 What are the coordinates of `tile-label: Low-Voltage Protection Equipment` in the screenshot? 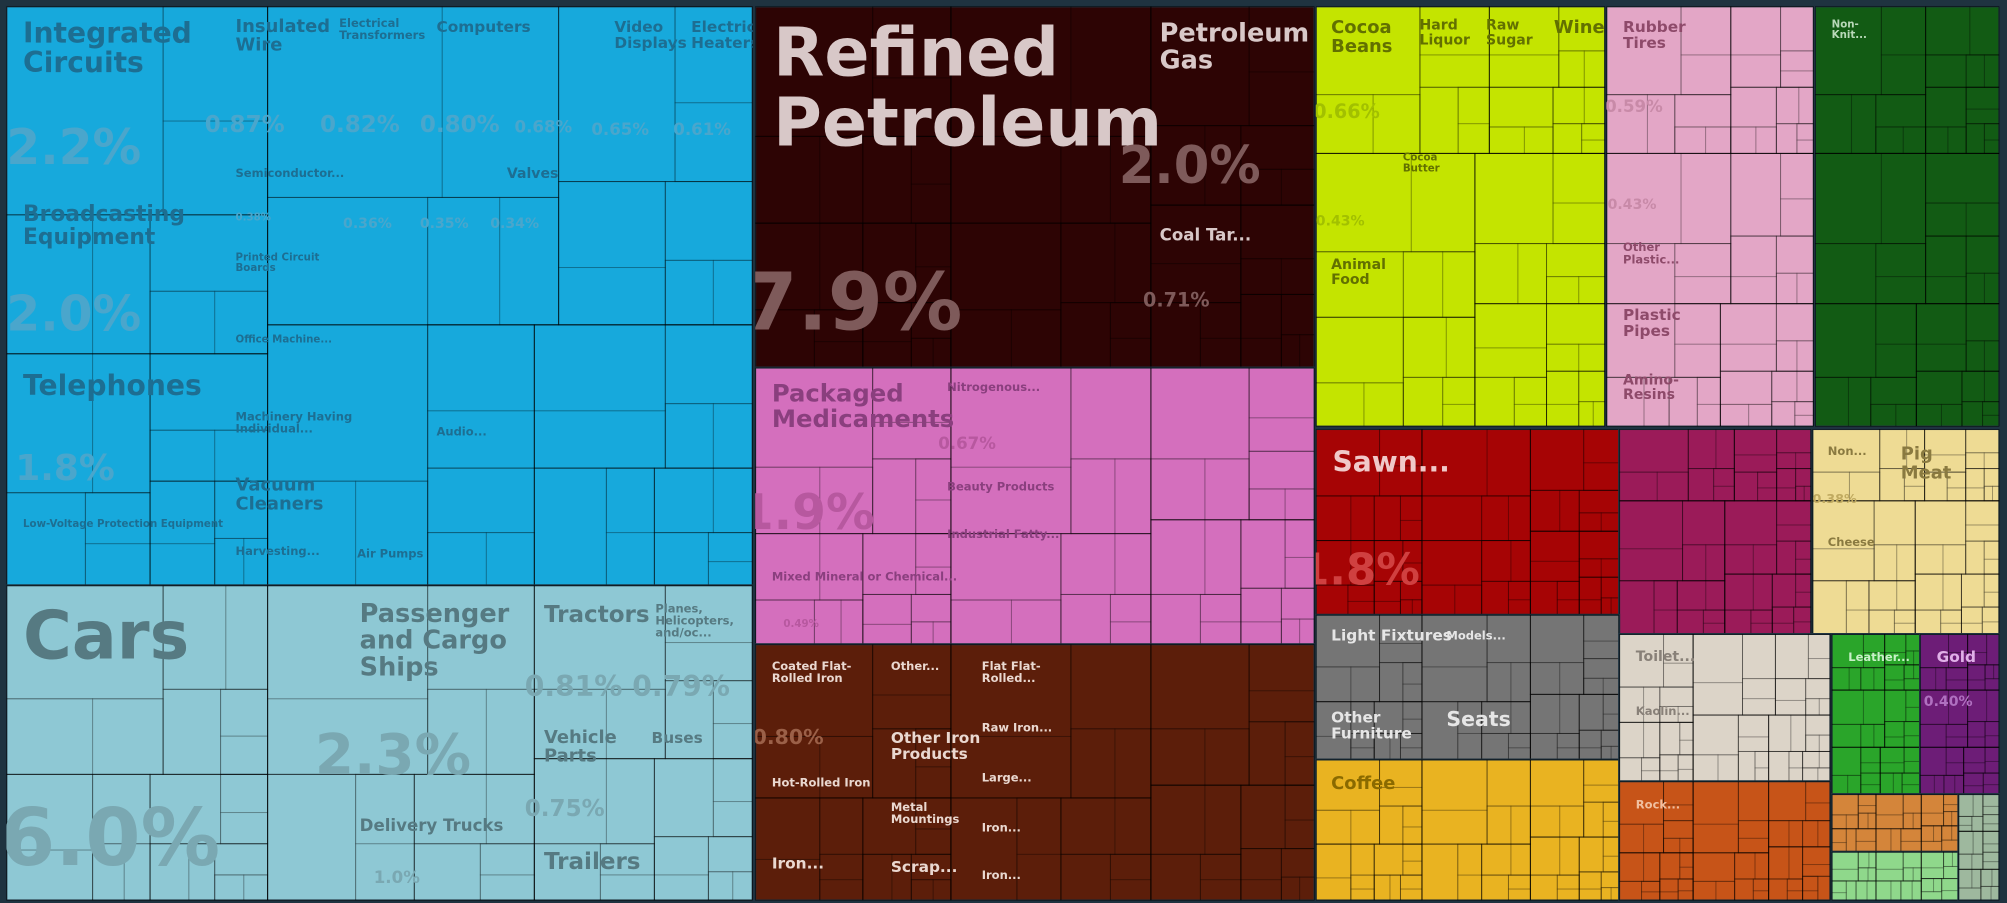 It's located at (123, 524).